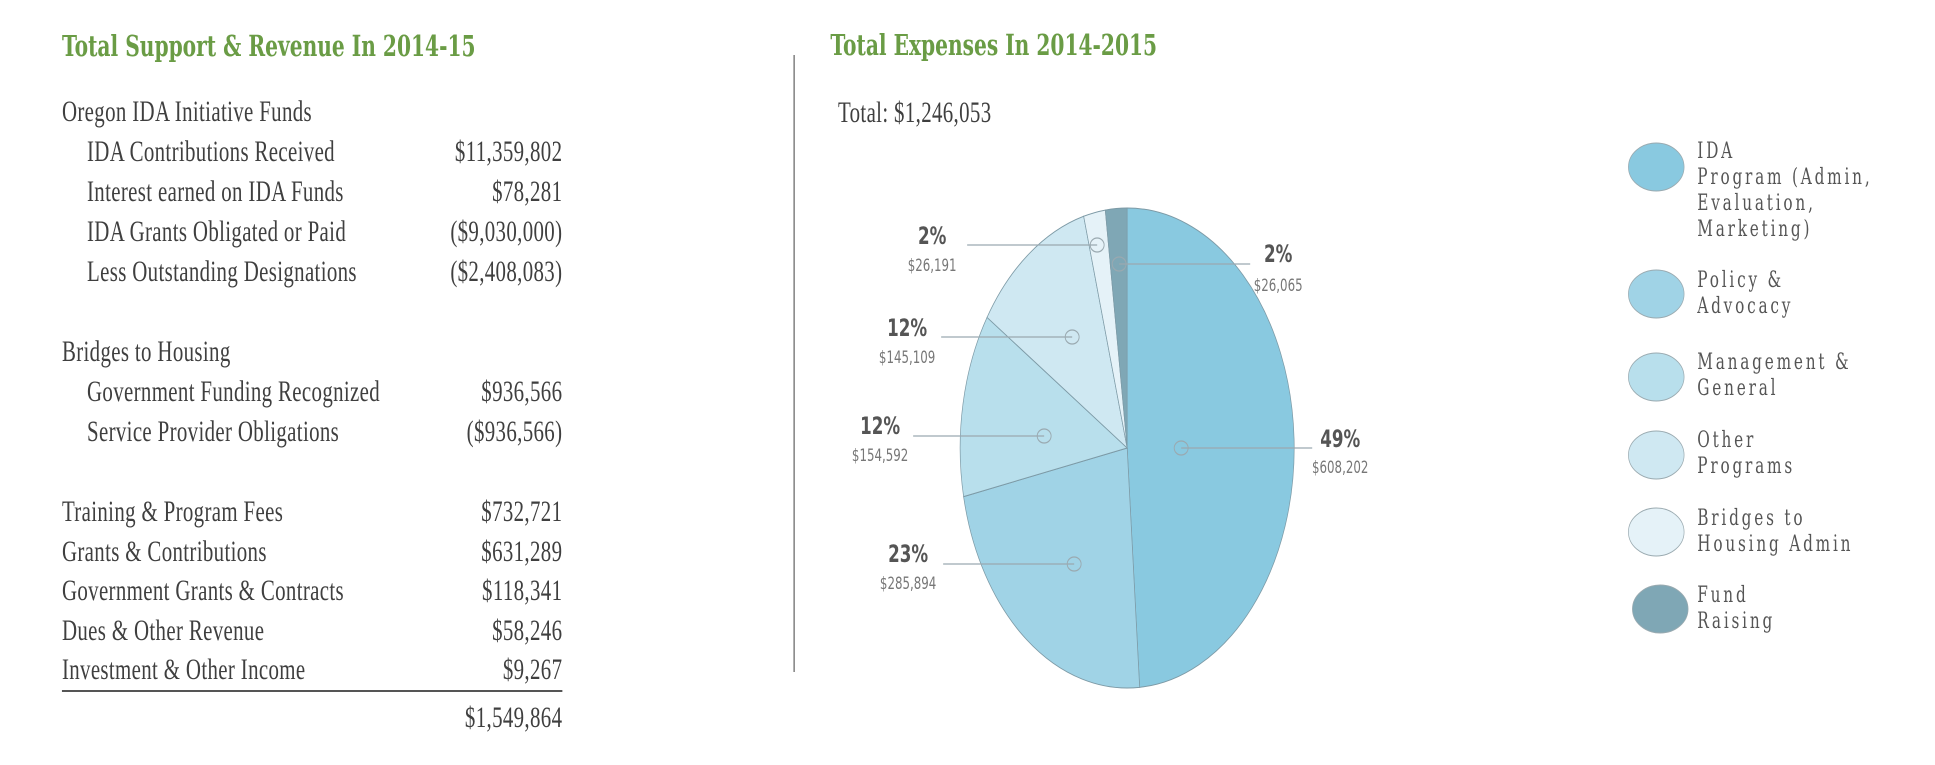  What do you see at coordinates (1740, 280) in the screenshot?
I see `legend-label-line: Policy &` at bounding box center [1740, 280].